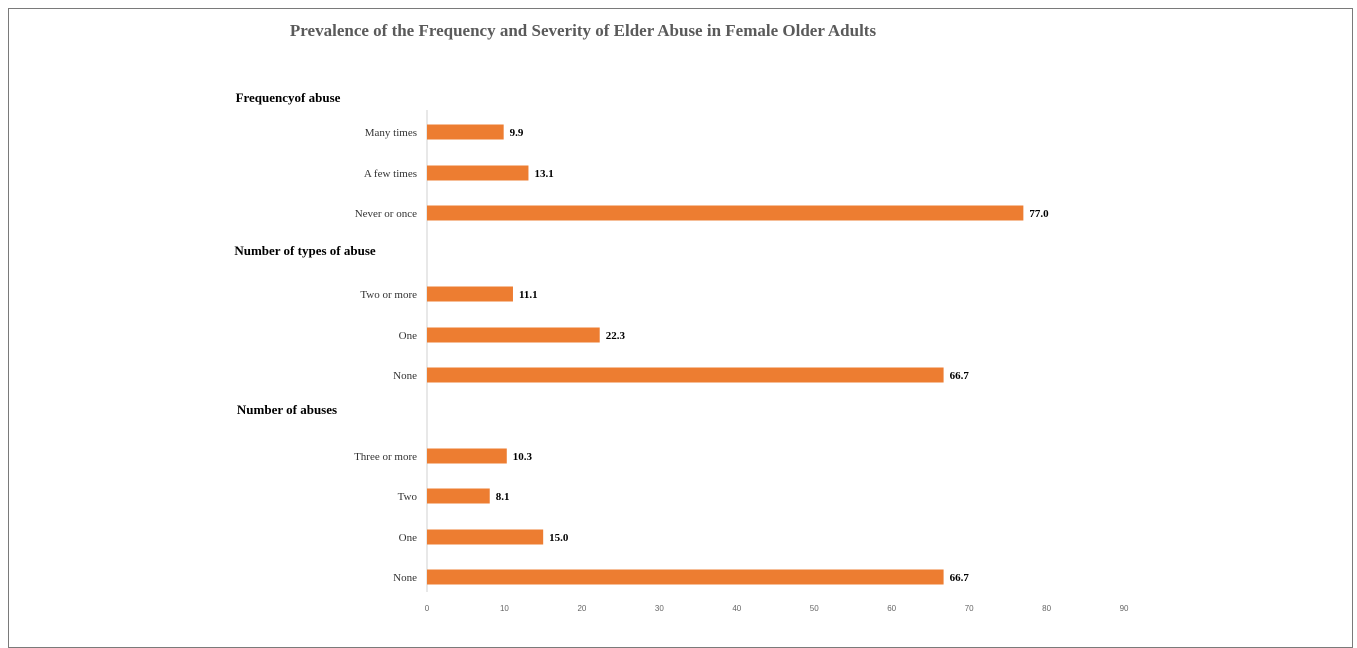 This screenshot has height=648, width=1357. What do you see at coordinates (390, 174) in the screenshot?
I see `category-label: A few times` at bounding box center [390, 174].